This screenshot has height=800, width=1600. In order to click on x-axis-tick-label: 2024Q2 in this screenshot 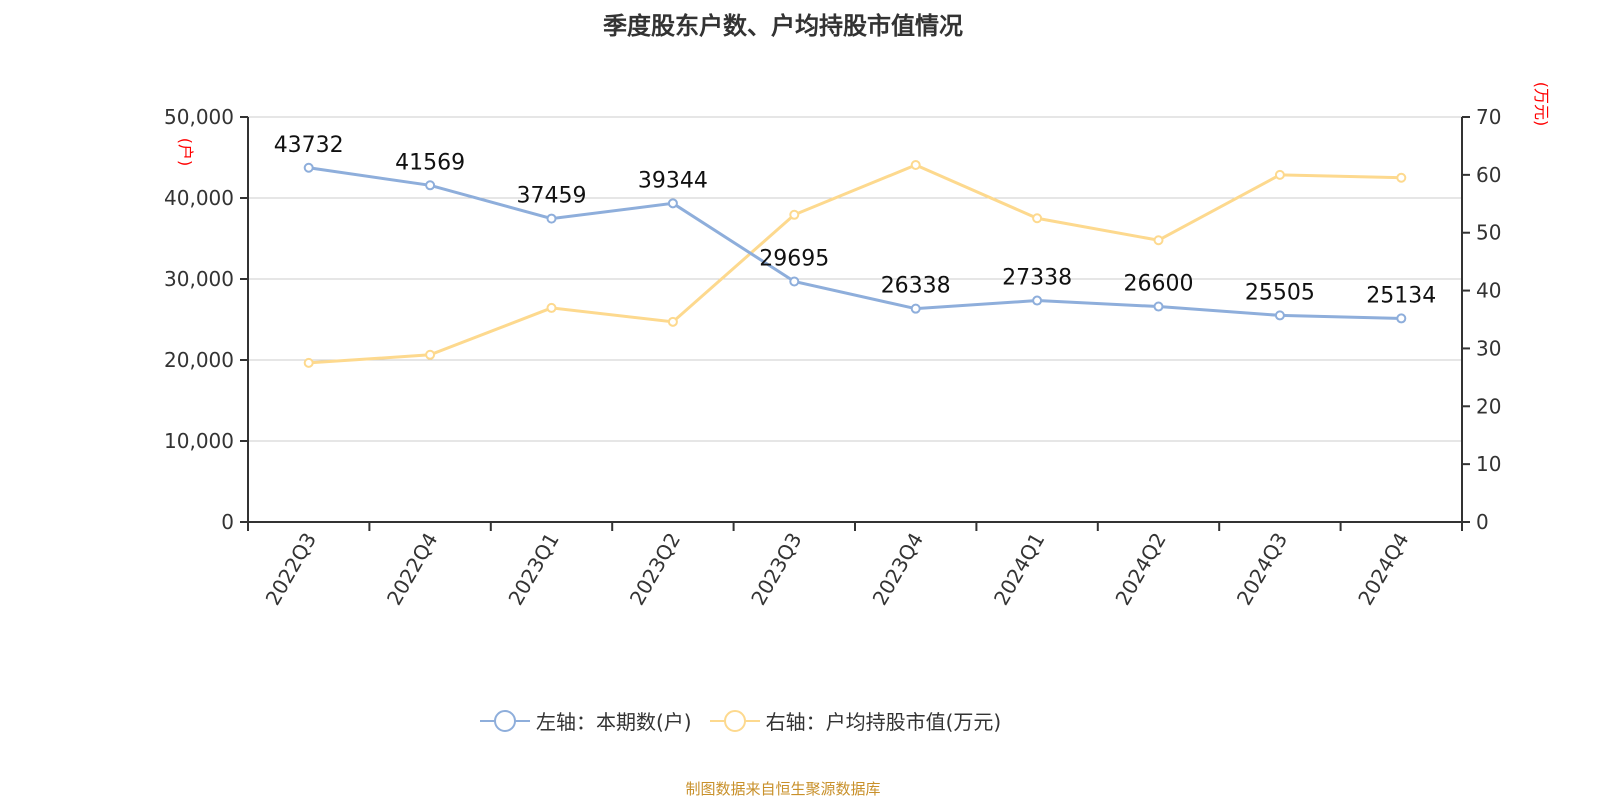, I will do `click(1140, 569)`.